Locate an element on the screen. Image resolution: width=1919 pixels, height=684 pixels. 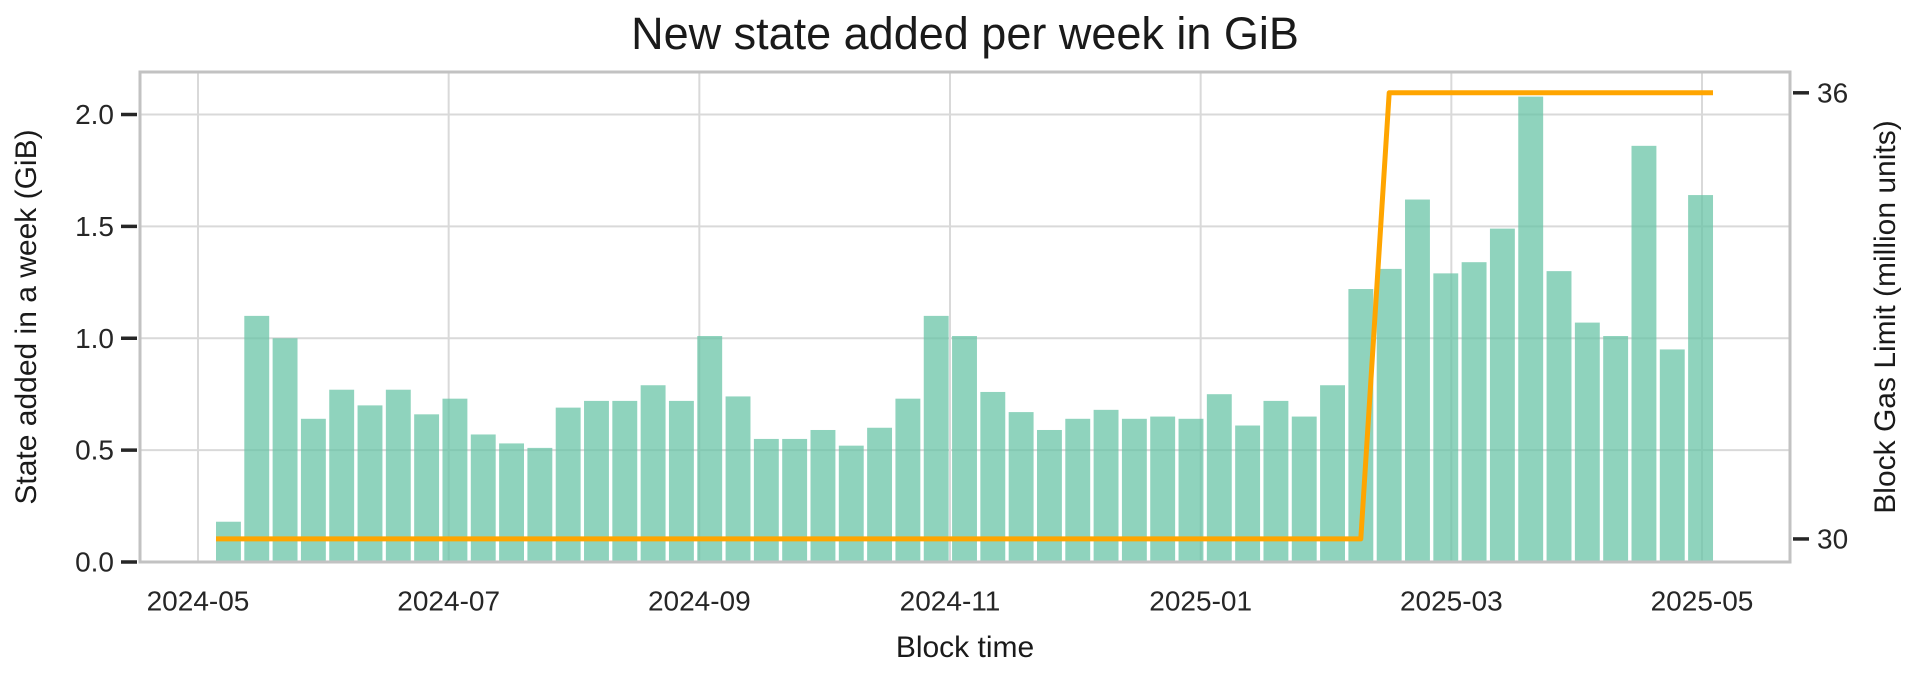
chart-title: New state added per week in GiB is located at coordinates (965, 33).